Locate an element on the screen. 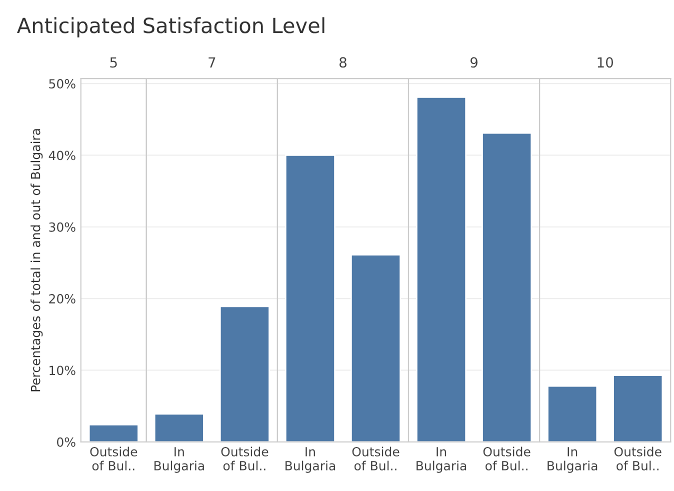 The width and height of the screenshot is (674, 491). y-axis-title: Percentages of total in and out of Bulgaira is located at coordinates (36, 260).